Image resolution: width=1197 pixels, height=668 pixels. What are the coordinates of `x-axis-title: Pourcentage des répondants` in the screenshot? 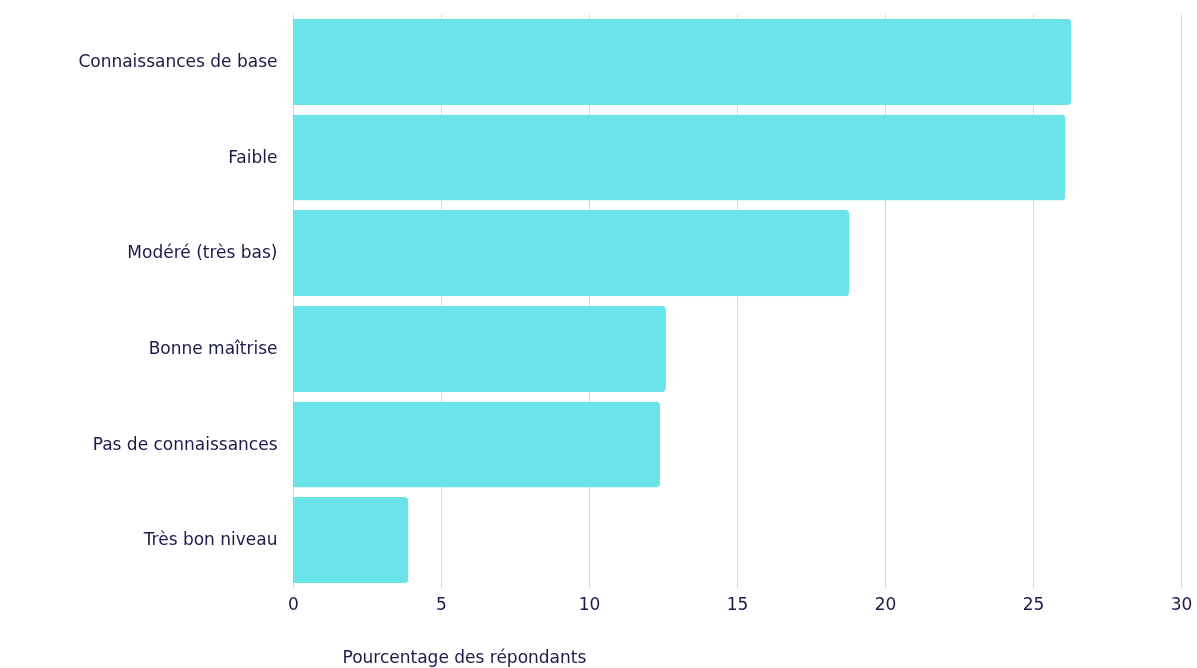 It's located at (464, 656).